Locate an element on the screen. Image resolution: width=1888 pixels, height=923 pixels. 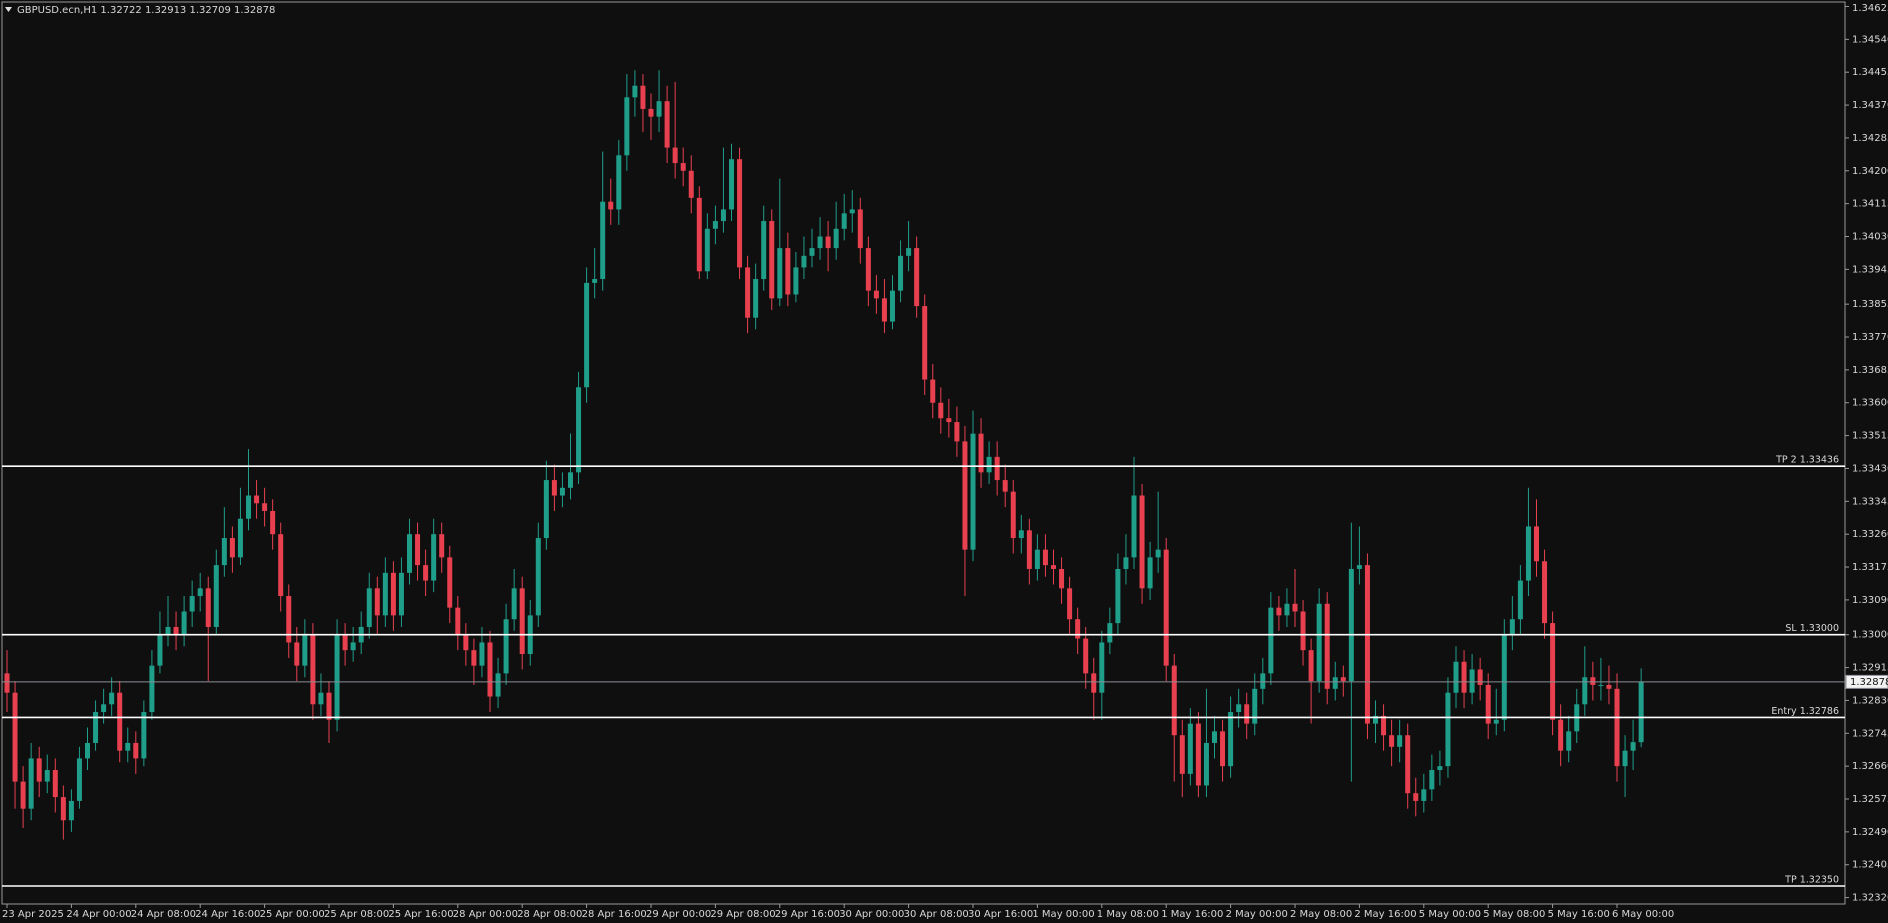
x-tick-label: 30 Apr 16:00 is located at coordinates (1000, 914).